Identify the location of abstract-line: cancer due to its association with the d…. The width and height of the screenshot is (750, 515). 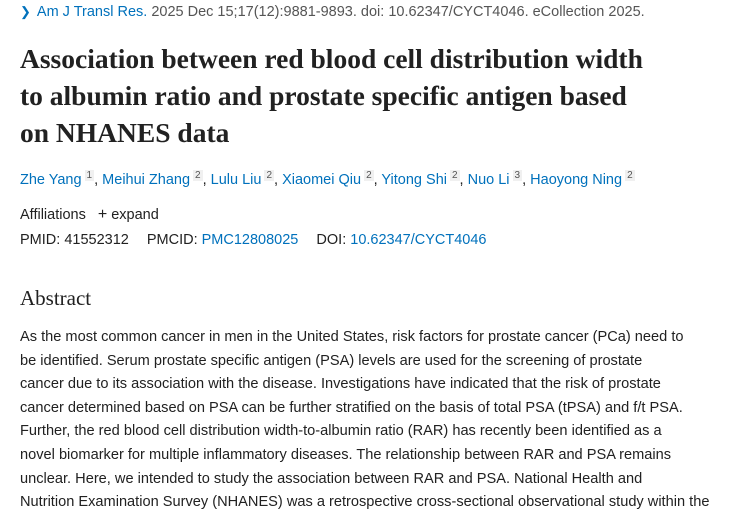
(340, 384).